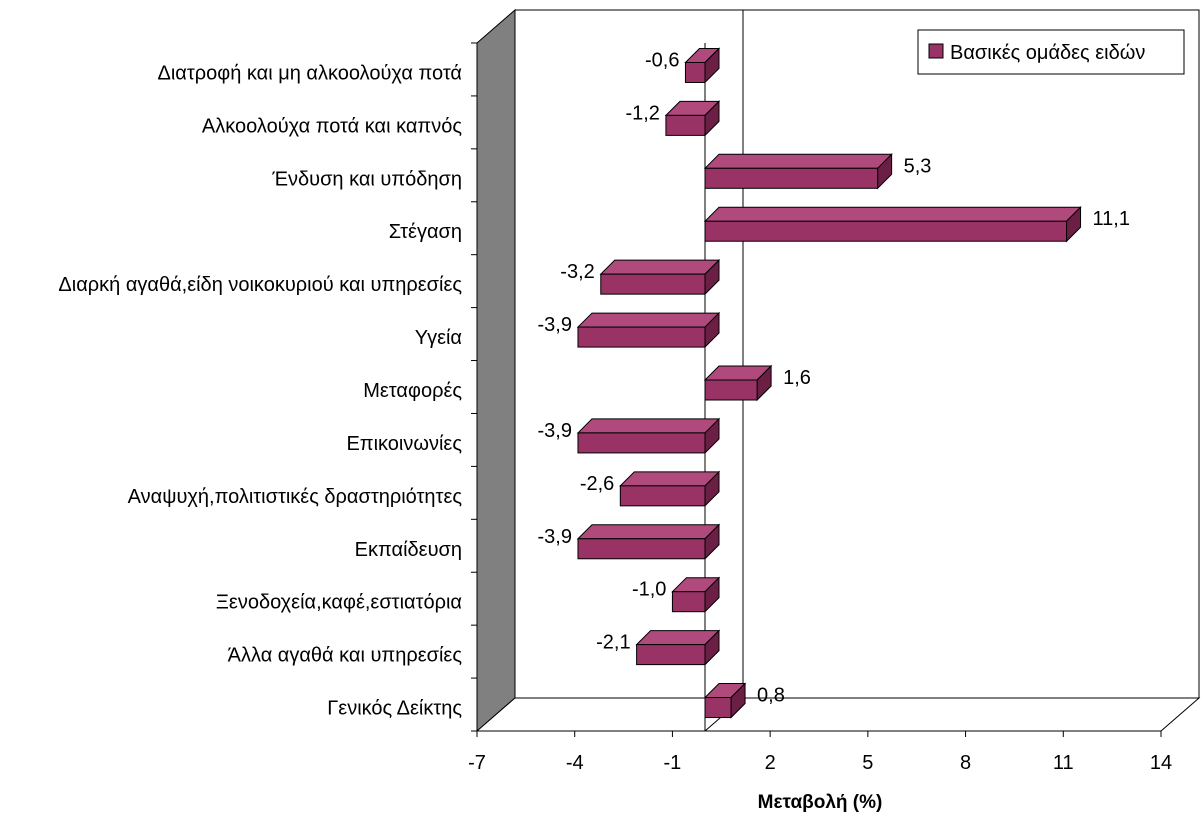 The image size is (1202, 825). I want to click on category-label: Ξενοδοχεία,καφέ,εστιατόρια, so click(339, 603).